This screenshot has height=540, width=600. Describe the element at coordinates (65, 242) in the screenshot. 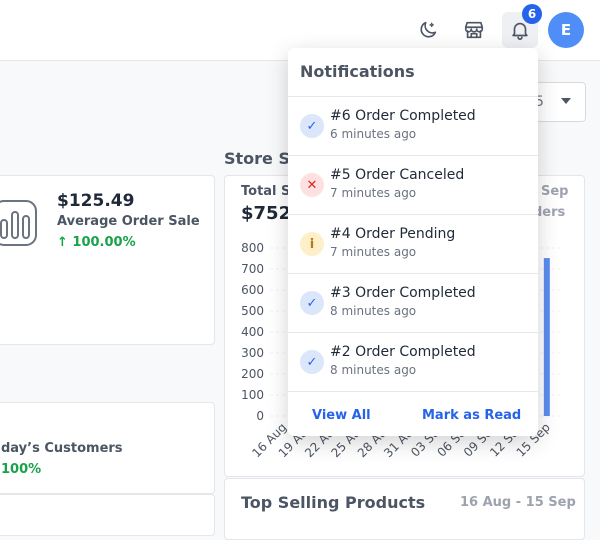

I see `arrow-up-icon: ↑` at that location.